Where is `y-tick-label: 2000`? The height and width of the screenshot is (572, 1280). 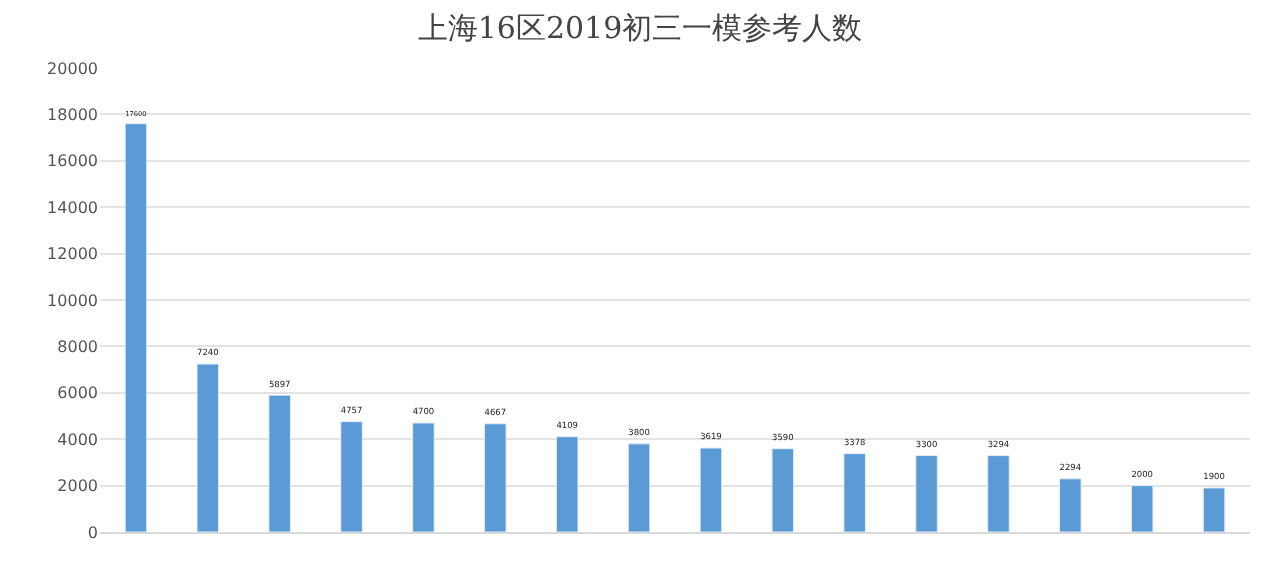 y-tick-label: 2000 is located at coordinates (77, 486).